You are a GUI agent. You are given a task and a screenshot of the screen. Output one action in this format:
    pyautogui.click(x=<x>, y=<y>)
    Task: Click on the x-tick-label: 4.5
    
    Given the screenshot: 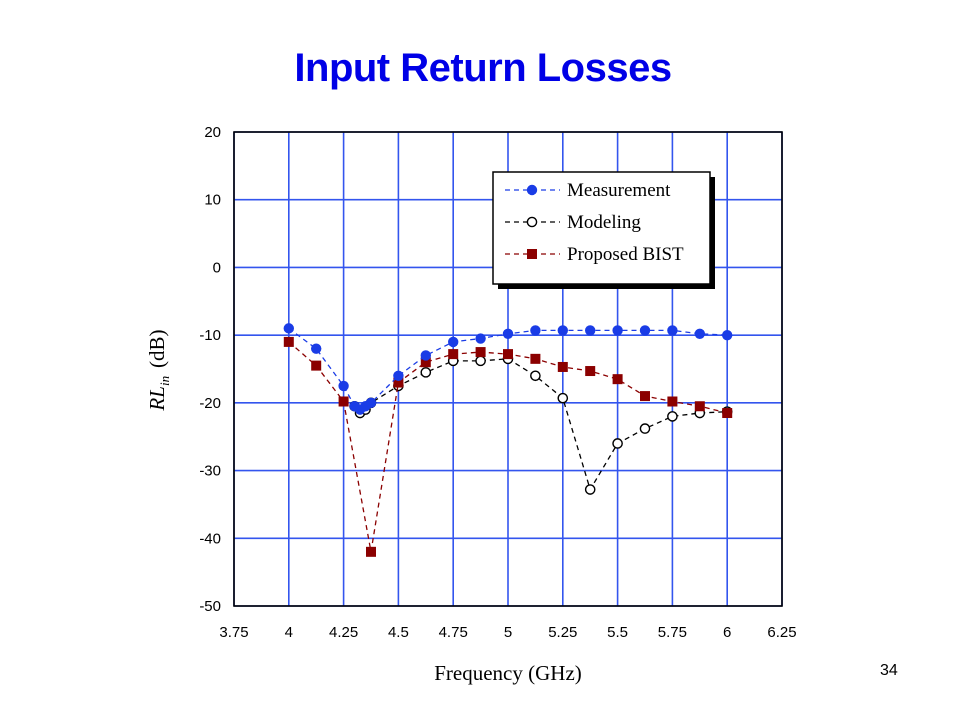 What is the action you would take?
    pyautogui.click(x=398, y=632)
    